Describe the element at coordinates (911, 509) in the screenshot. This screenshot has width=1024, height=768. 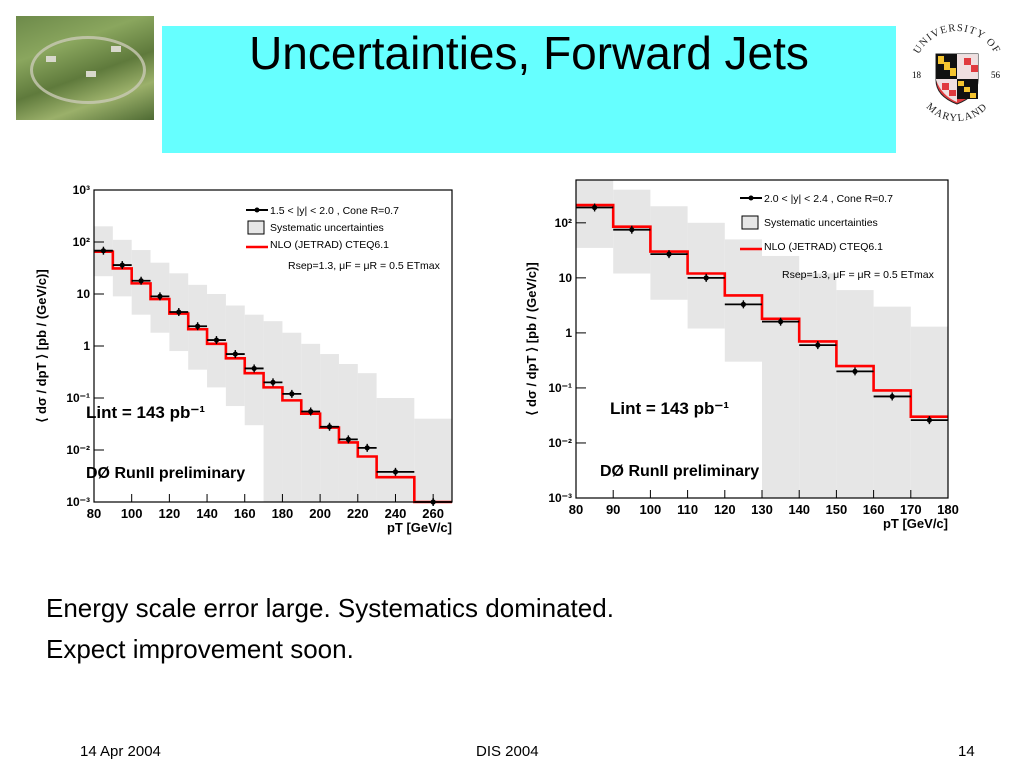
I see `x-tick-label: 170` at that location.